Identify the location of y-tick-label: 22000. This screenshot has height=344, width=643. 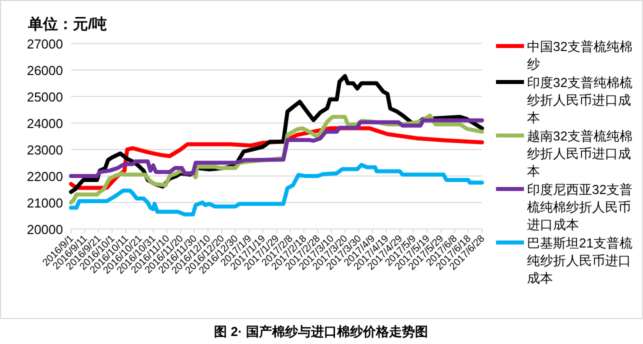
(44, 176).